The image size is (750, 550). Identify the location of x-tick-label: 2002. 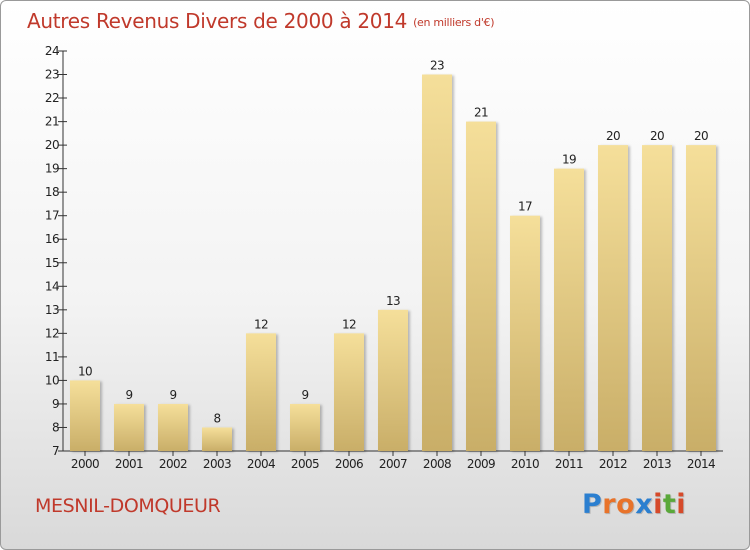
(173, 464).